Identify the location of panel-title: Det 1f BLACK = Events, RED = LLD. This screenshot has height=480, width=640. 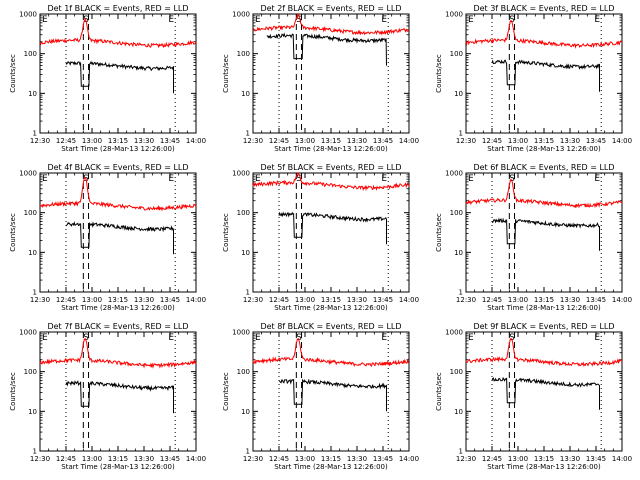
(117, 8).